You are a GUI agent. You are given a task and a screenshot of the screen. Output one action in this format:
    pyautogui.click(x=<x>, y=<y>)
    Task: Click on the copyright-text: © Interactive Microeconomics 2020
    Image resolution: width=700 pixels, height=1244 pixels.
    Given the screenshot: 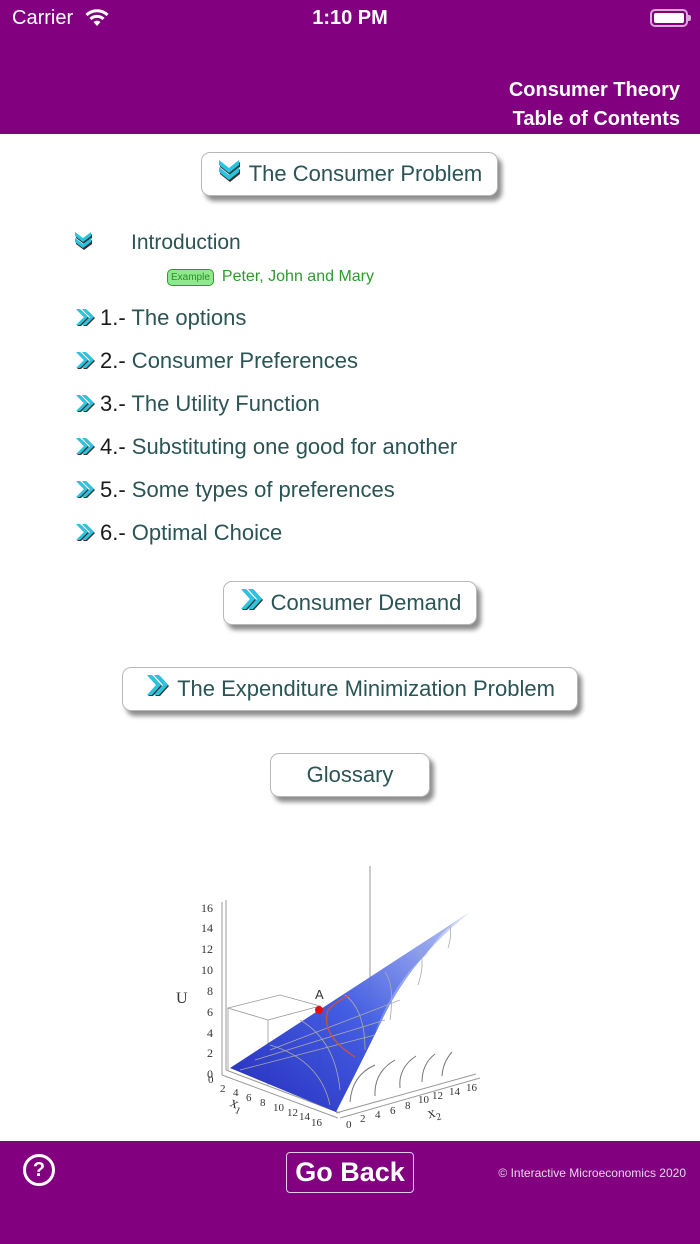 What is the action you would take?
    pyautogui.click(x=592, y=1173)
    